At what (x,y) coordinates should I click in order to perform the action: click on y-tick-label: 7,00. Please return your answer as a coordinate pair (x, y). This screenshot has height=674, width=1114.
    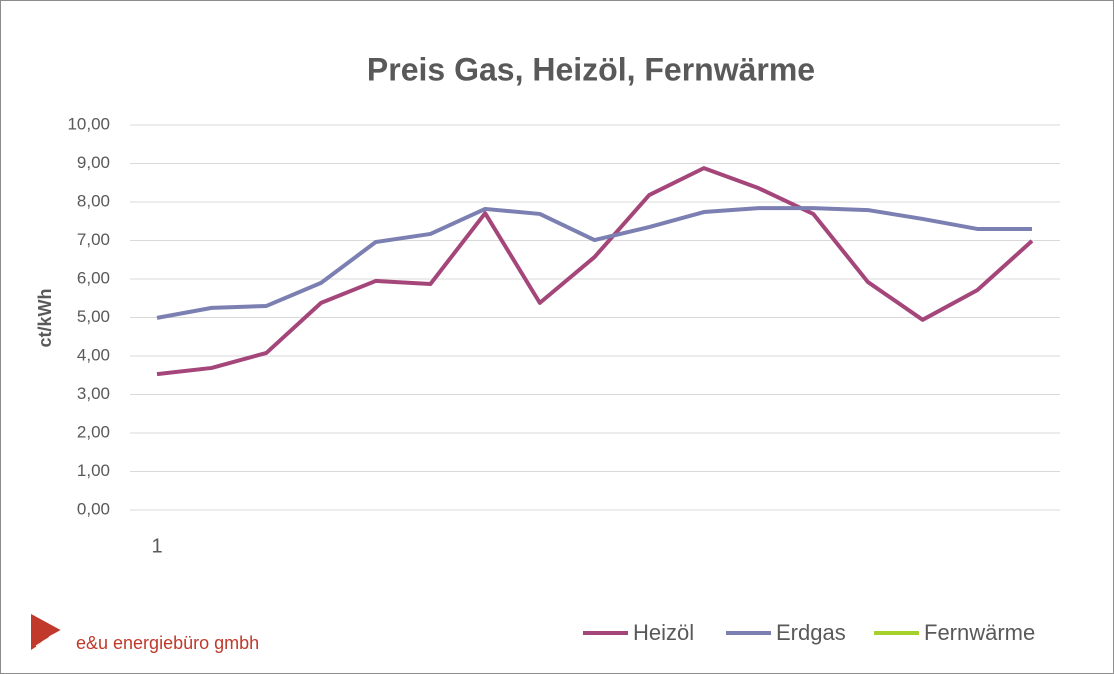
    Looking at the image, I should click on (93, 239).